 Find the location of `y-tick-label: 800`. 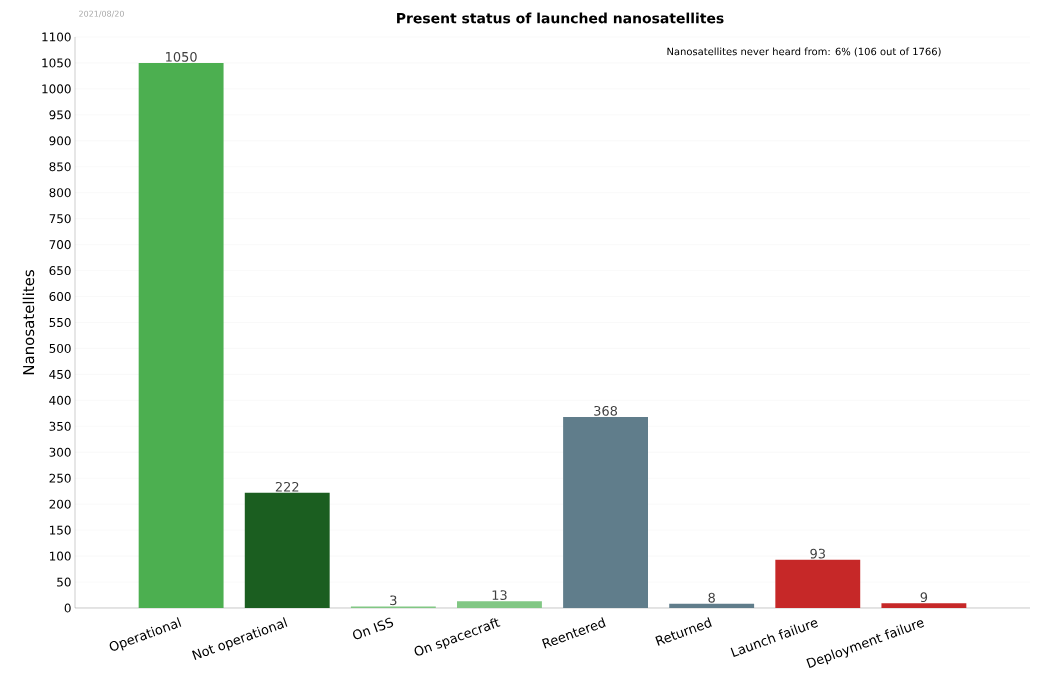

y-tick-label: 800 is located at coordinates (60, 193).